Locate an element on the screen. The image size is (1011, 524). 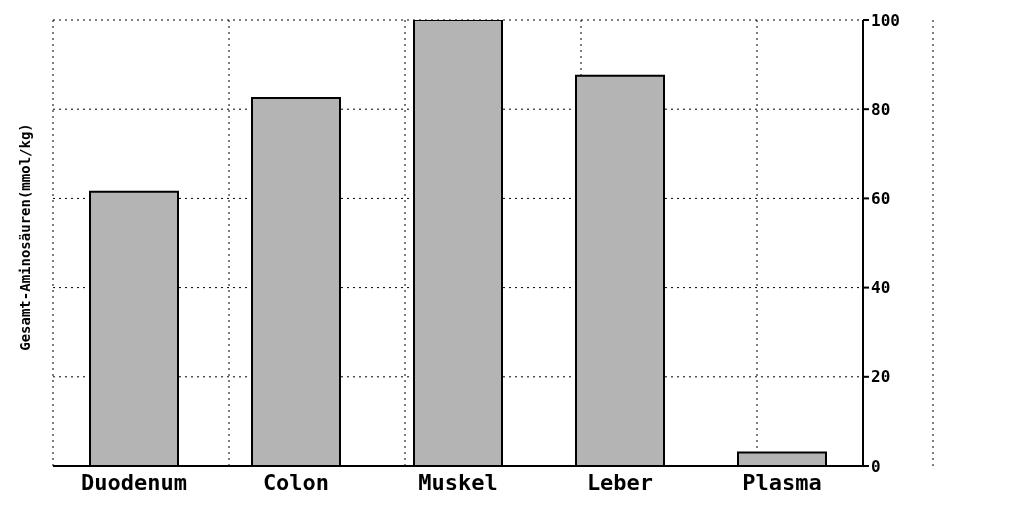
y-tick-label: 80 is located at coordinates (881, 109).